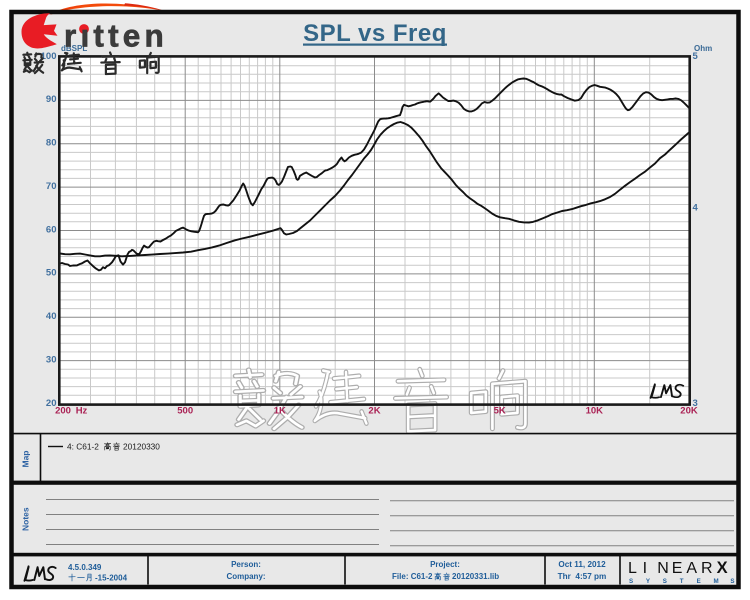 This screenshot has width=750, height=600. What do you see at coordinates (85, 567) in the screenshot?
I see `svg-text: 4.5.0.349` at bounding box center [85, 567].